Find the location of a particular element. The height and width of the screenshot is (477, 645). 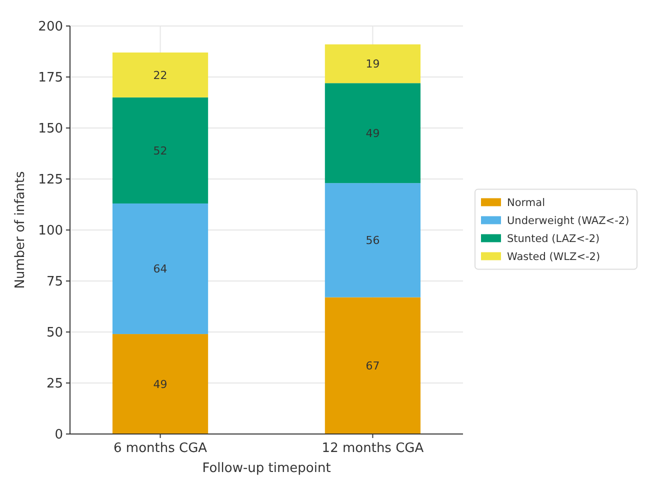

legend-label: Wasted (WLZ<-2) is located at coordinates (553, 257).